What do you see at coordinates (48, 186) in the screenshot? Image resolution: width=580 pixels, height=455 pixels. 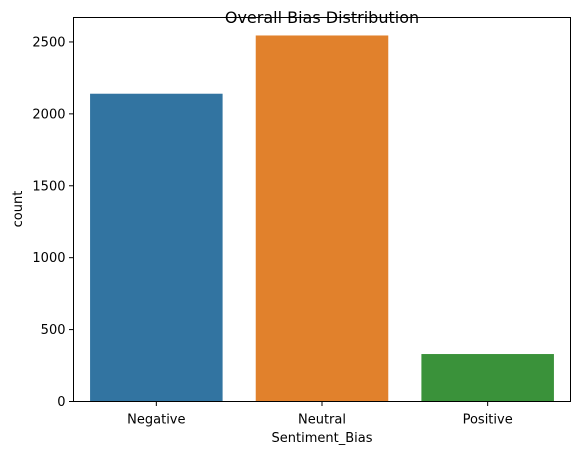 I see `y-tick-label: 1500` at bounding box center [48, 186].